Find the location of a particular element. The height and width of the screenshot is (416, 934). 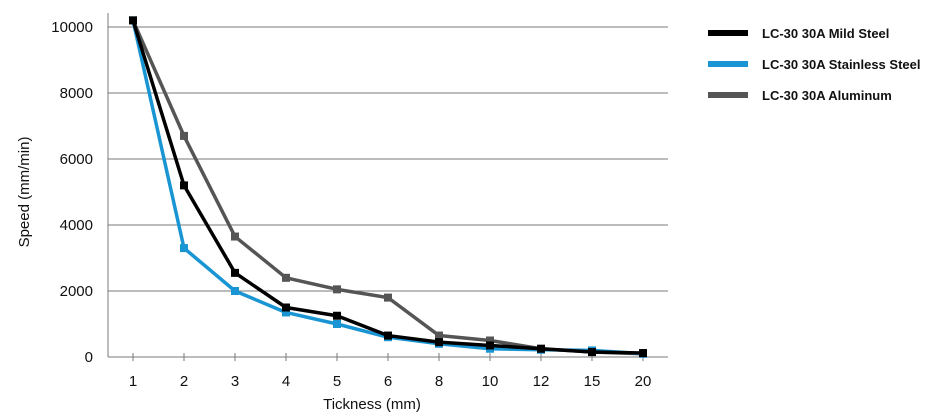

x-tick-label: 10 is located at coordinates (490, 381).